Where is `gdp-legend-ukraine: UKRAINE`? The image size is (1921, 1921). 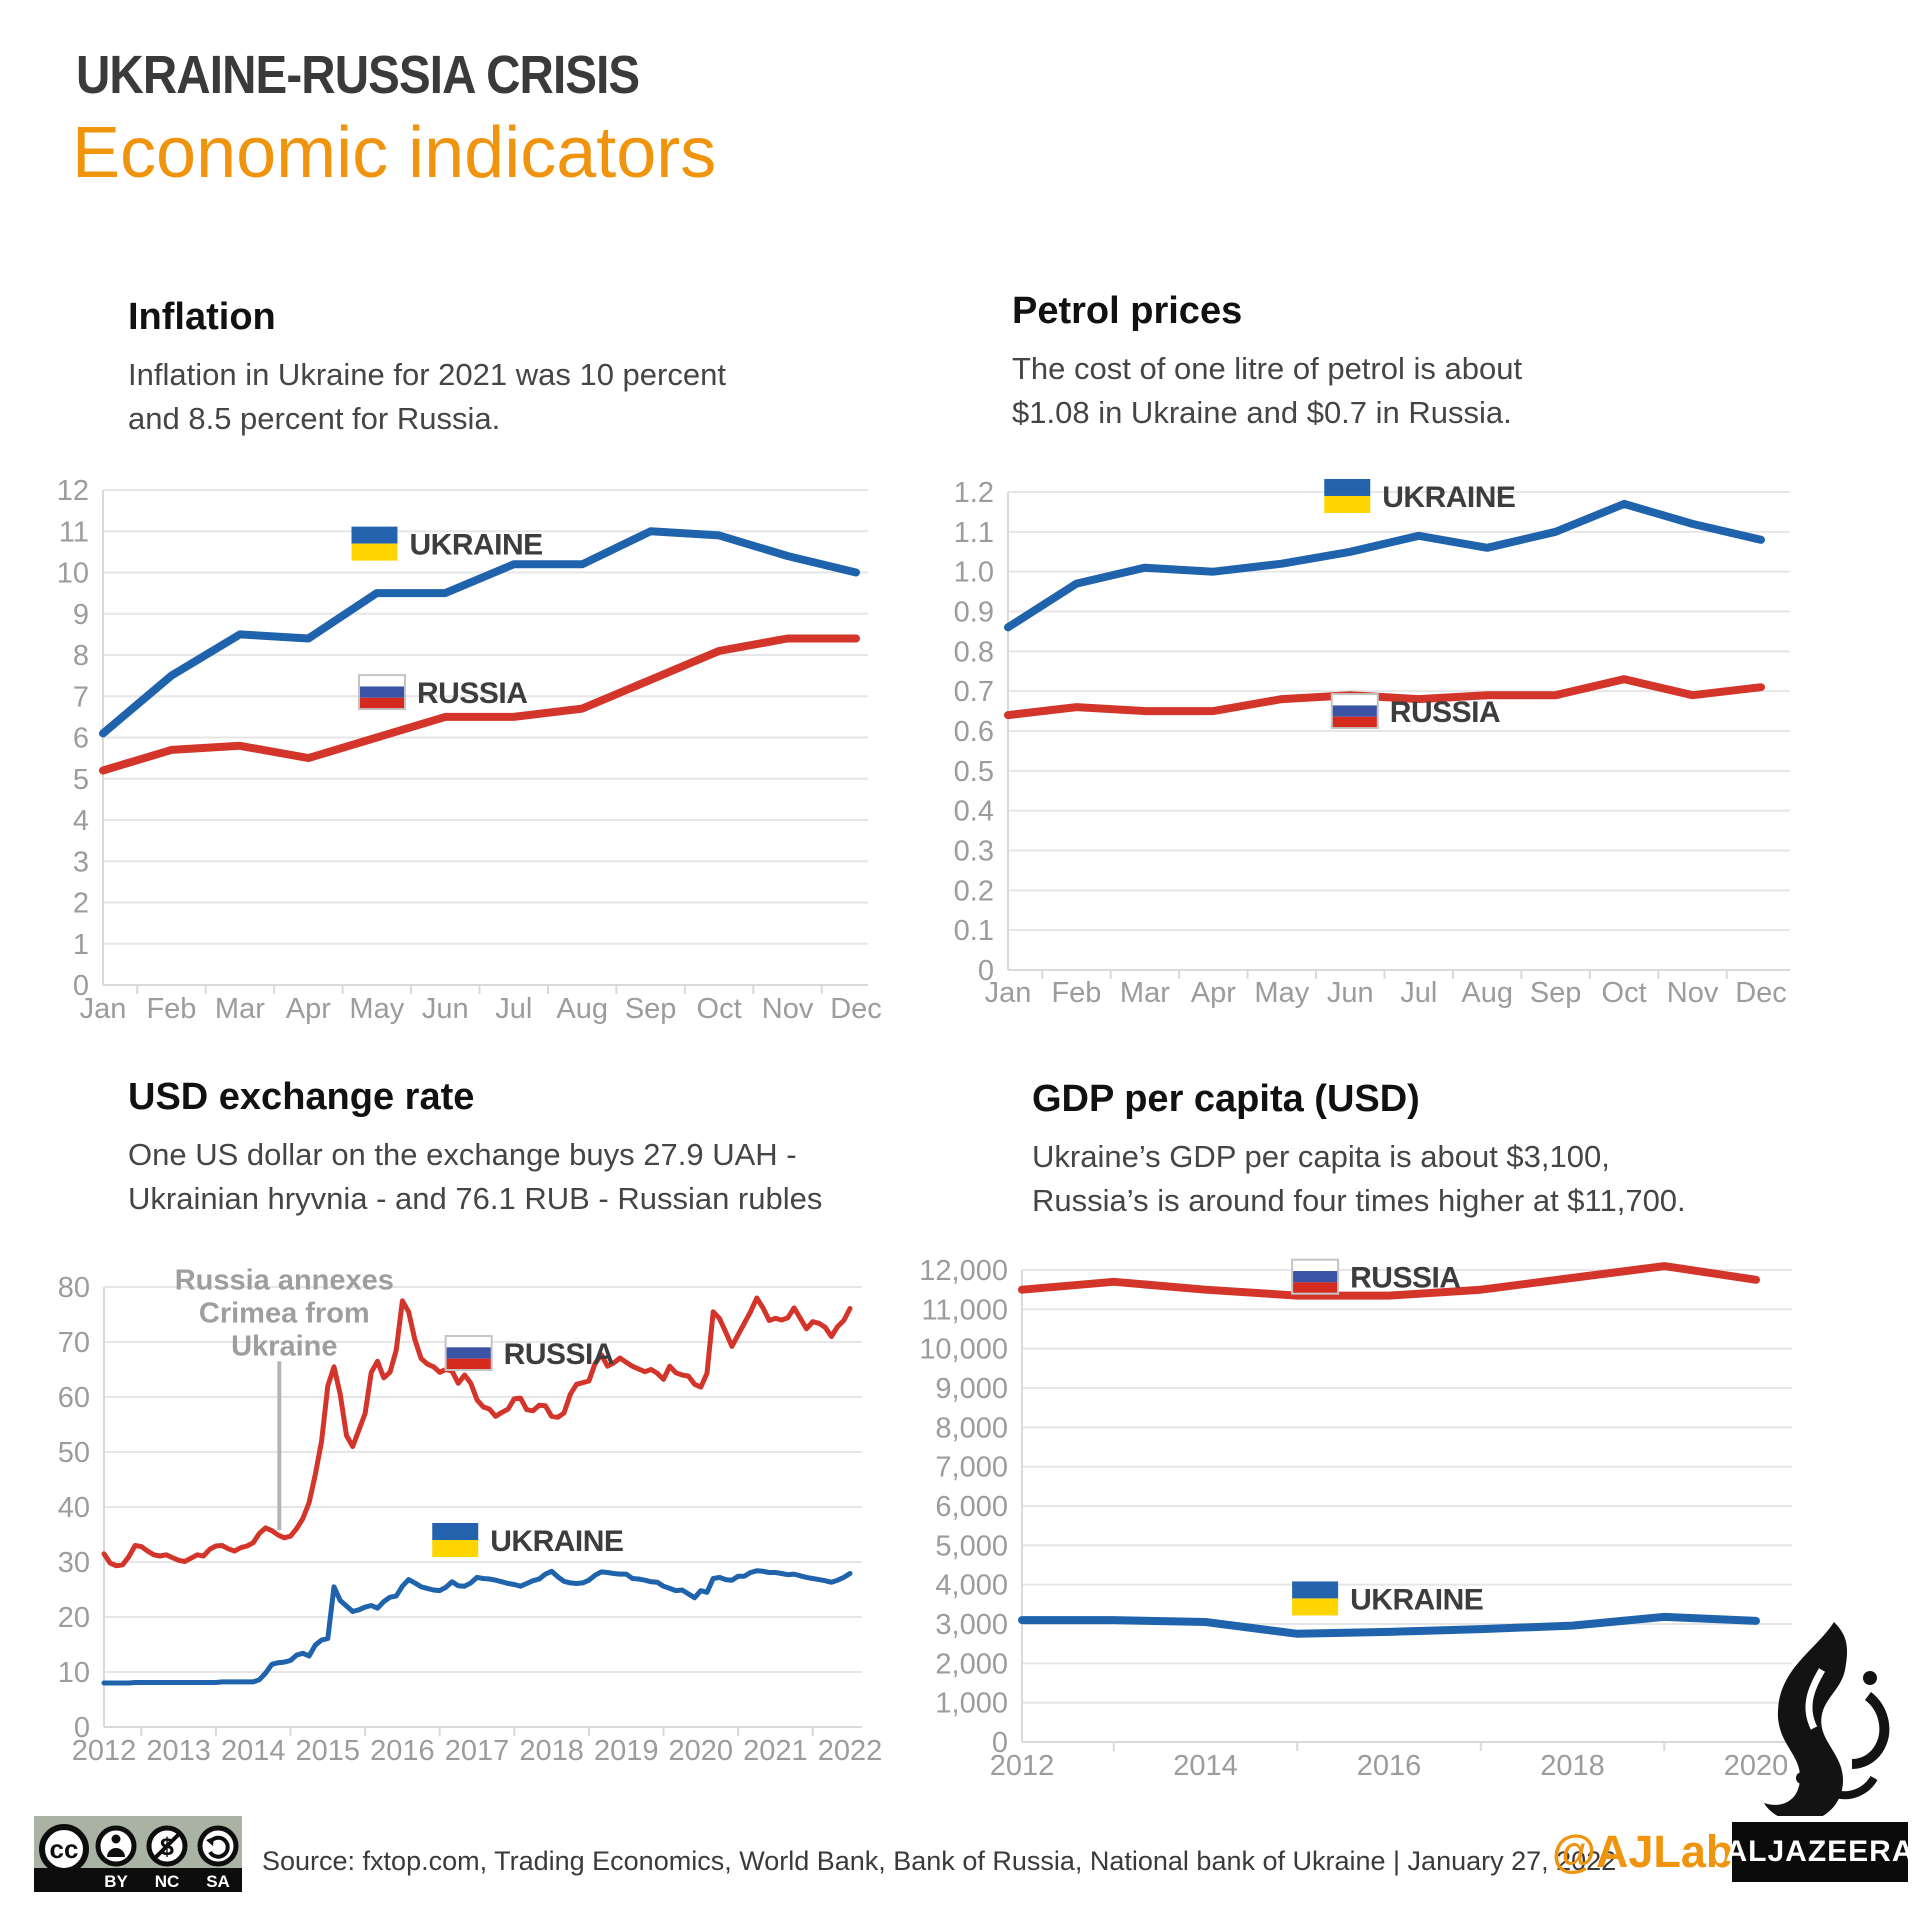
gdp-legend-ukraine: UKRAINE is located at coordinates (1388, 1598).